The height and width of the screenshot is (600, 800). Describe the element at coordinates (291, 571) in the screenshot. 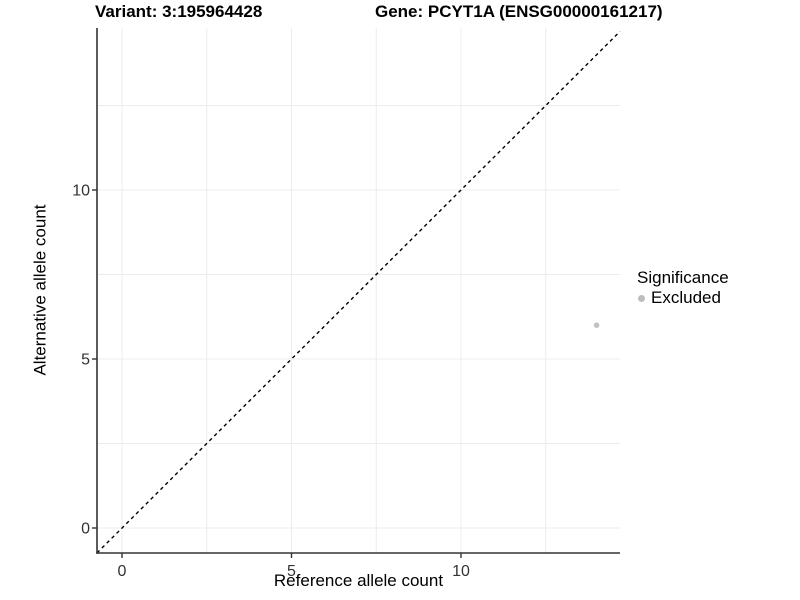

I see `x-tick-label: 5` at that location.